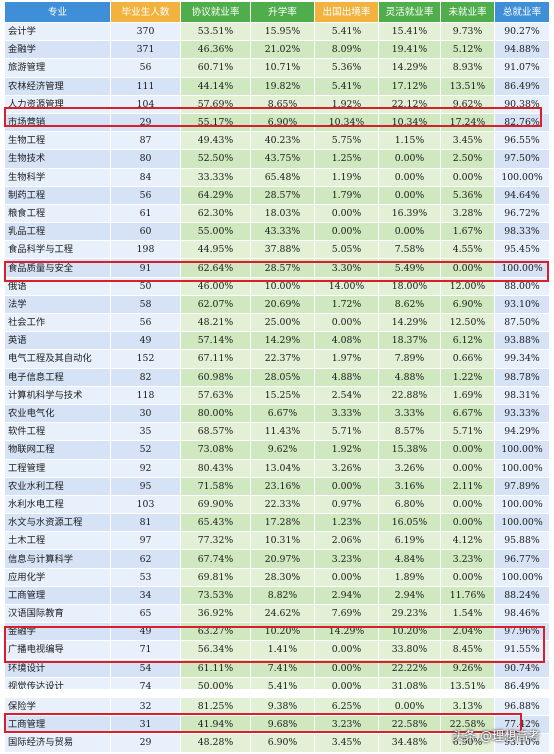 Image resolution: width=554 pixels, height=754 pixels. I want to click on table-row: 旅游管理 56 60.71% 10.71% 5.36% 14.29% 8.93% 91.07%, so click(277, 68).